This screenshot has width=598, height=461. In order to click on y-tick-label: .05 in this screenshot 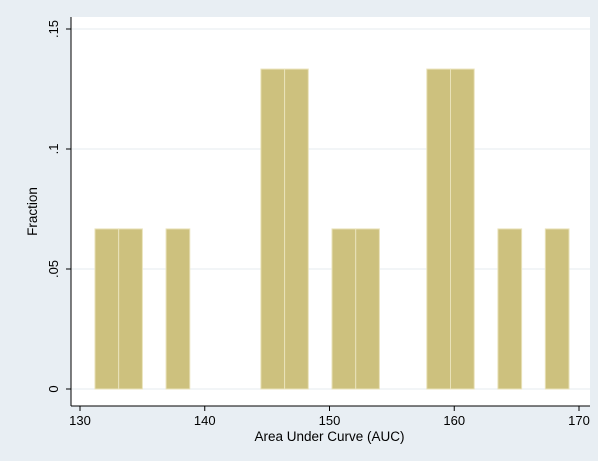, I will do `click(53, 269)`.